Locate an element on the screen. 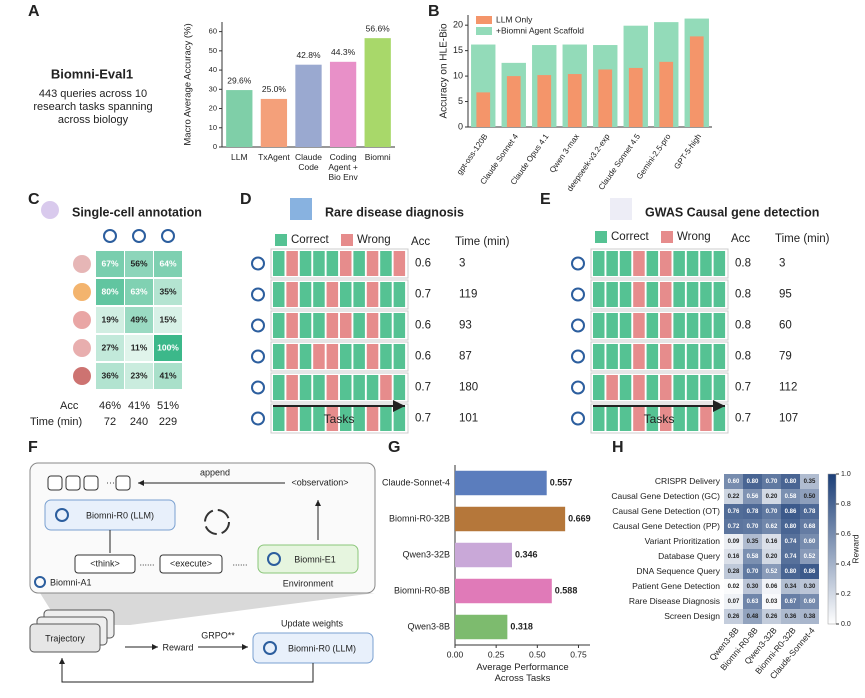 The width and height of the screenshot is (865, 698). value-label: 42.8% is located at coordinates (308, 55).